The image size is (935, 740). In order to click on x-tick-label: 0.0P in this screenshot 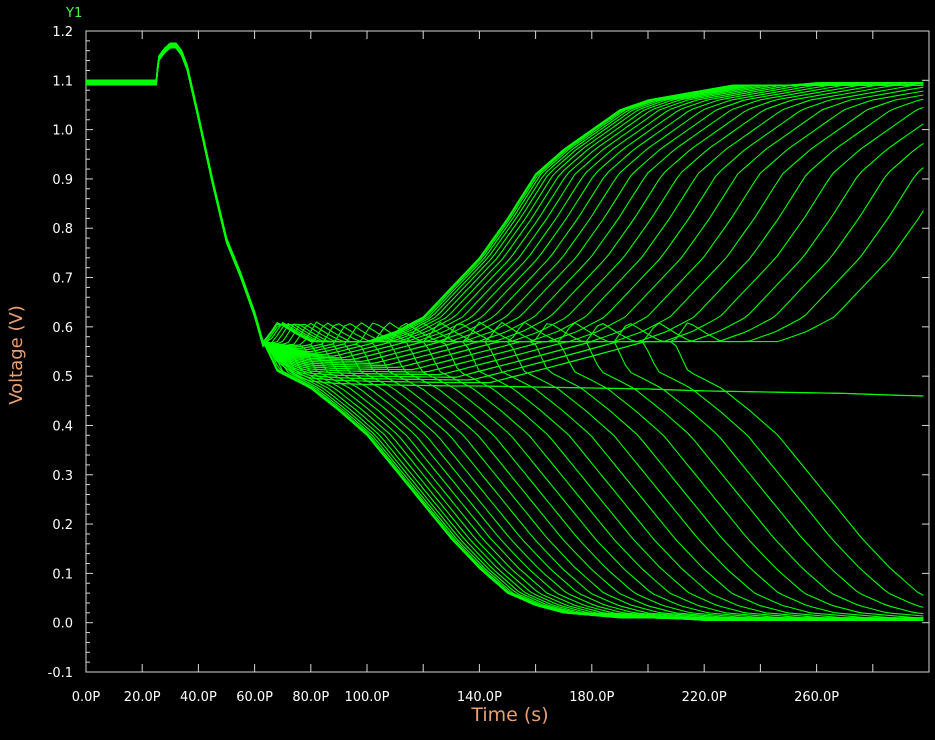, I will do `click(86, 697)`.